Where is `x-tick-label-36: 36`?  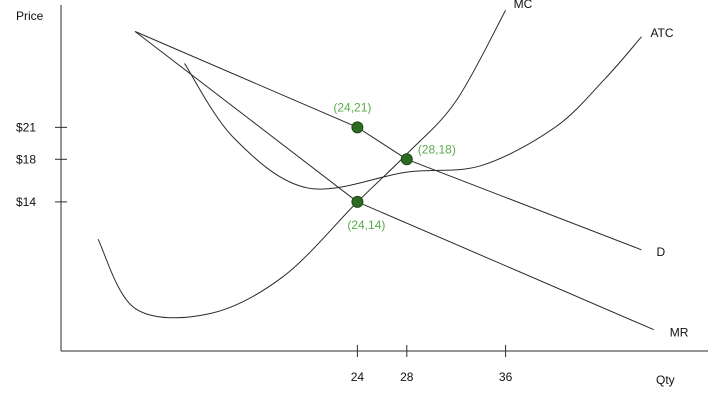 x-tick-label-36: 36 is located at coordinates (506, 377).